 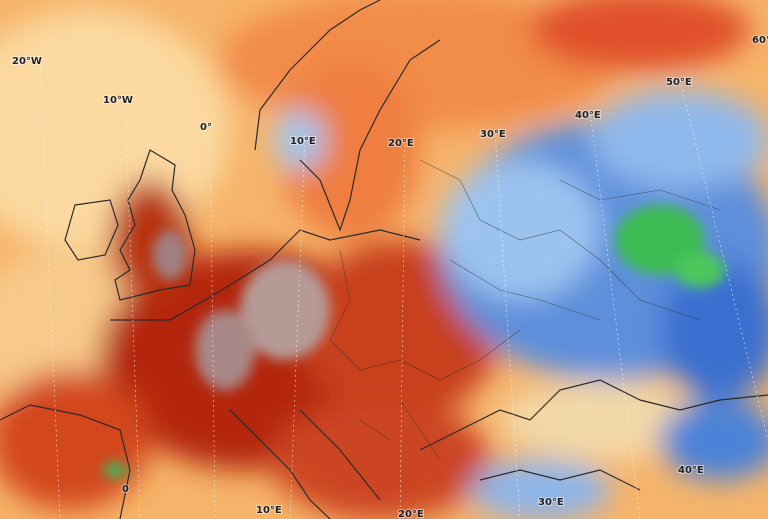 I want to click on grid-label: 10°W, so click(x=118, y=100).